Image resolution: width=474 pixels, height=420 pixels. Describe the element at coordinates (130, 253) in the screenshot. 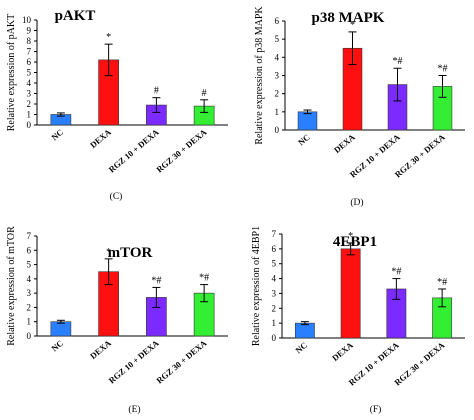

I see `chart-title: mTOR` at that location.